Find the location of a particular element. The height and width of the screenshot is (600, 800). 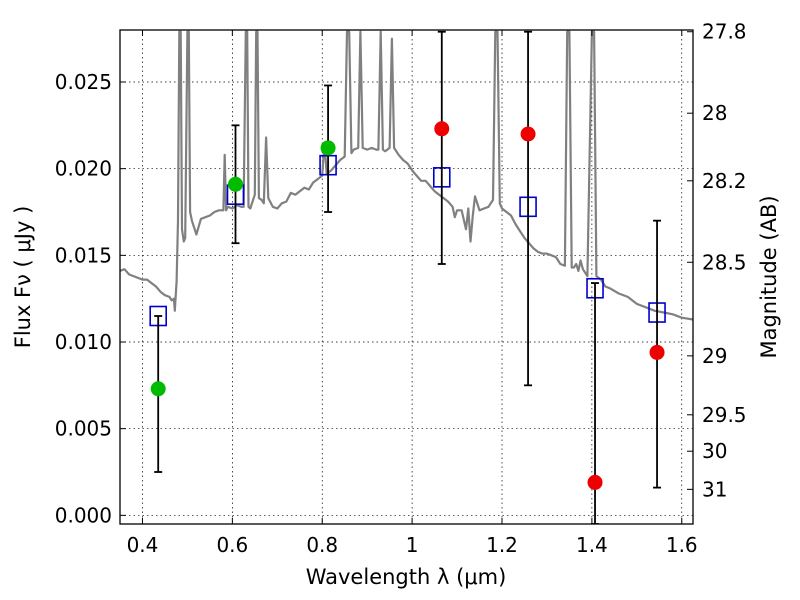

x-tick-label: 1.6 is located at coordinates (682, 545).